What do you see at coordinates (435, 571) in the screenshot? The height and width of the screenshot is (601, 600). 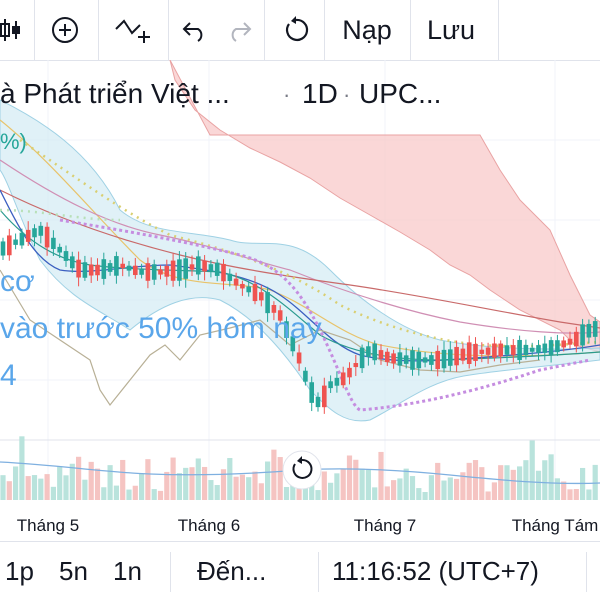 I see `clock-timezone: 11:16:52 (UTC+7)` at bounding box center [435, 571].